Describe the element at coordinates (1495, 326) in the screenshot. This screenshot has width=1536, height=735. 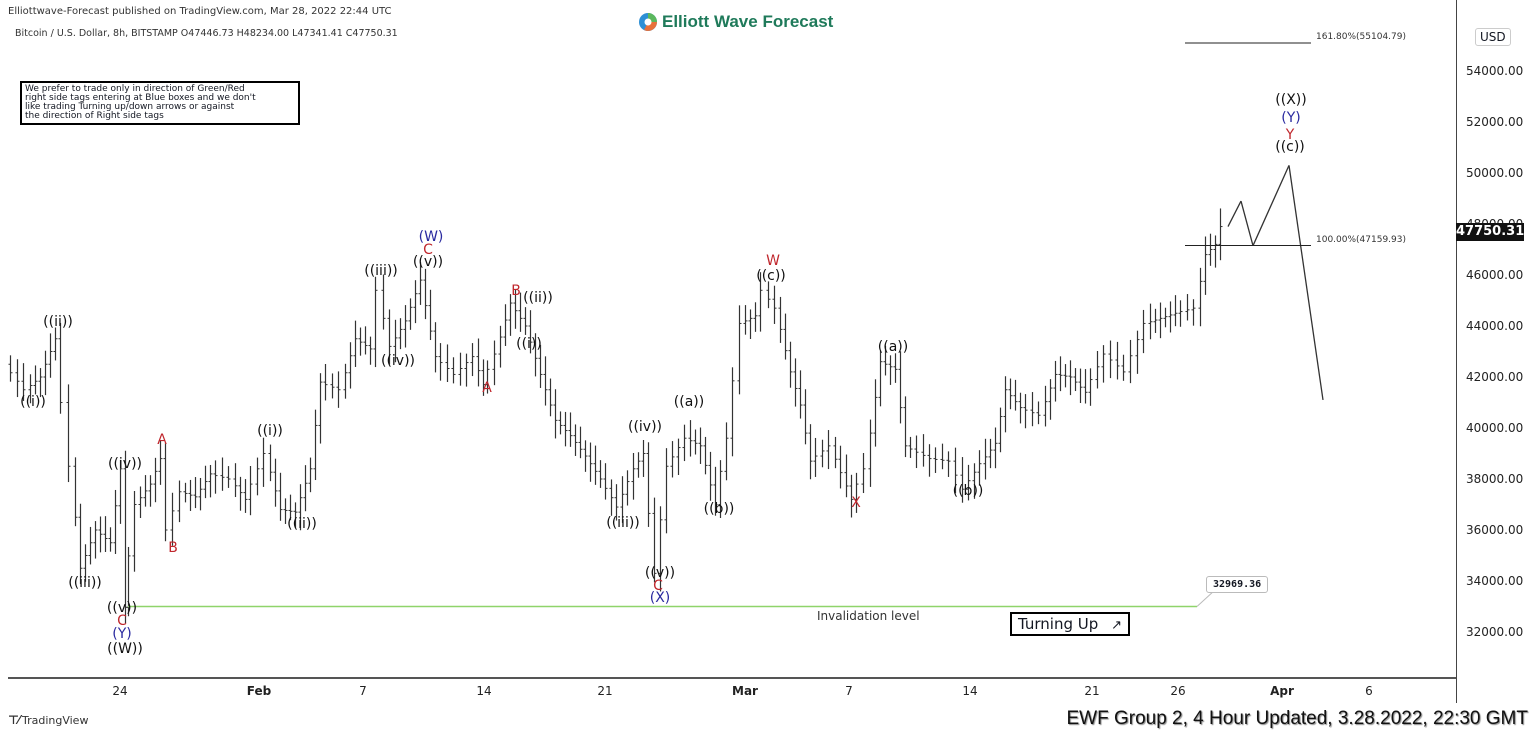
I see `price-tick: 44000.00` at that location.